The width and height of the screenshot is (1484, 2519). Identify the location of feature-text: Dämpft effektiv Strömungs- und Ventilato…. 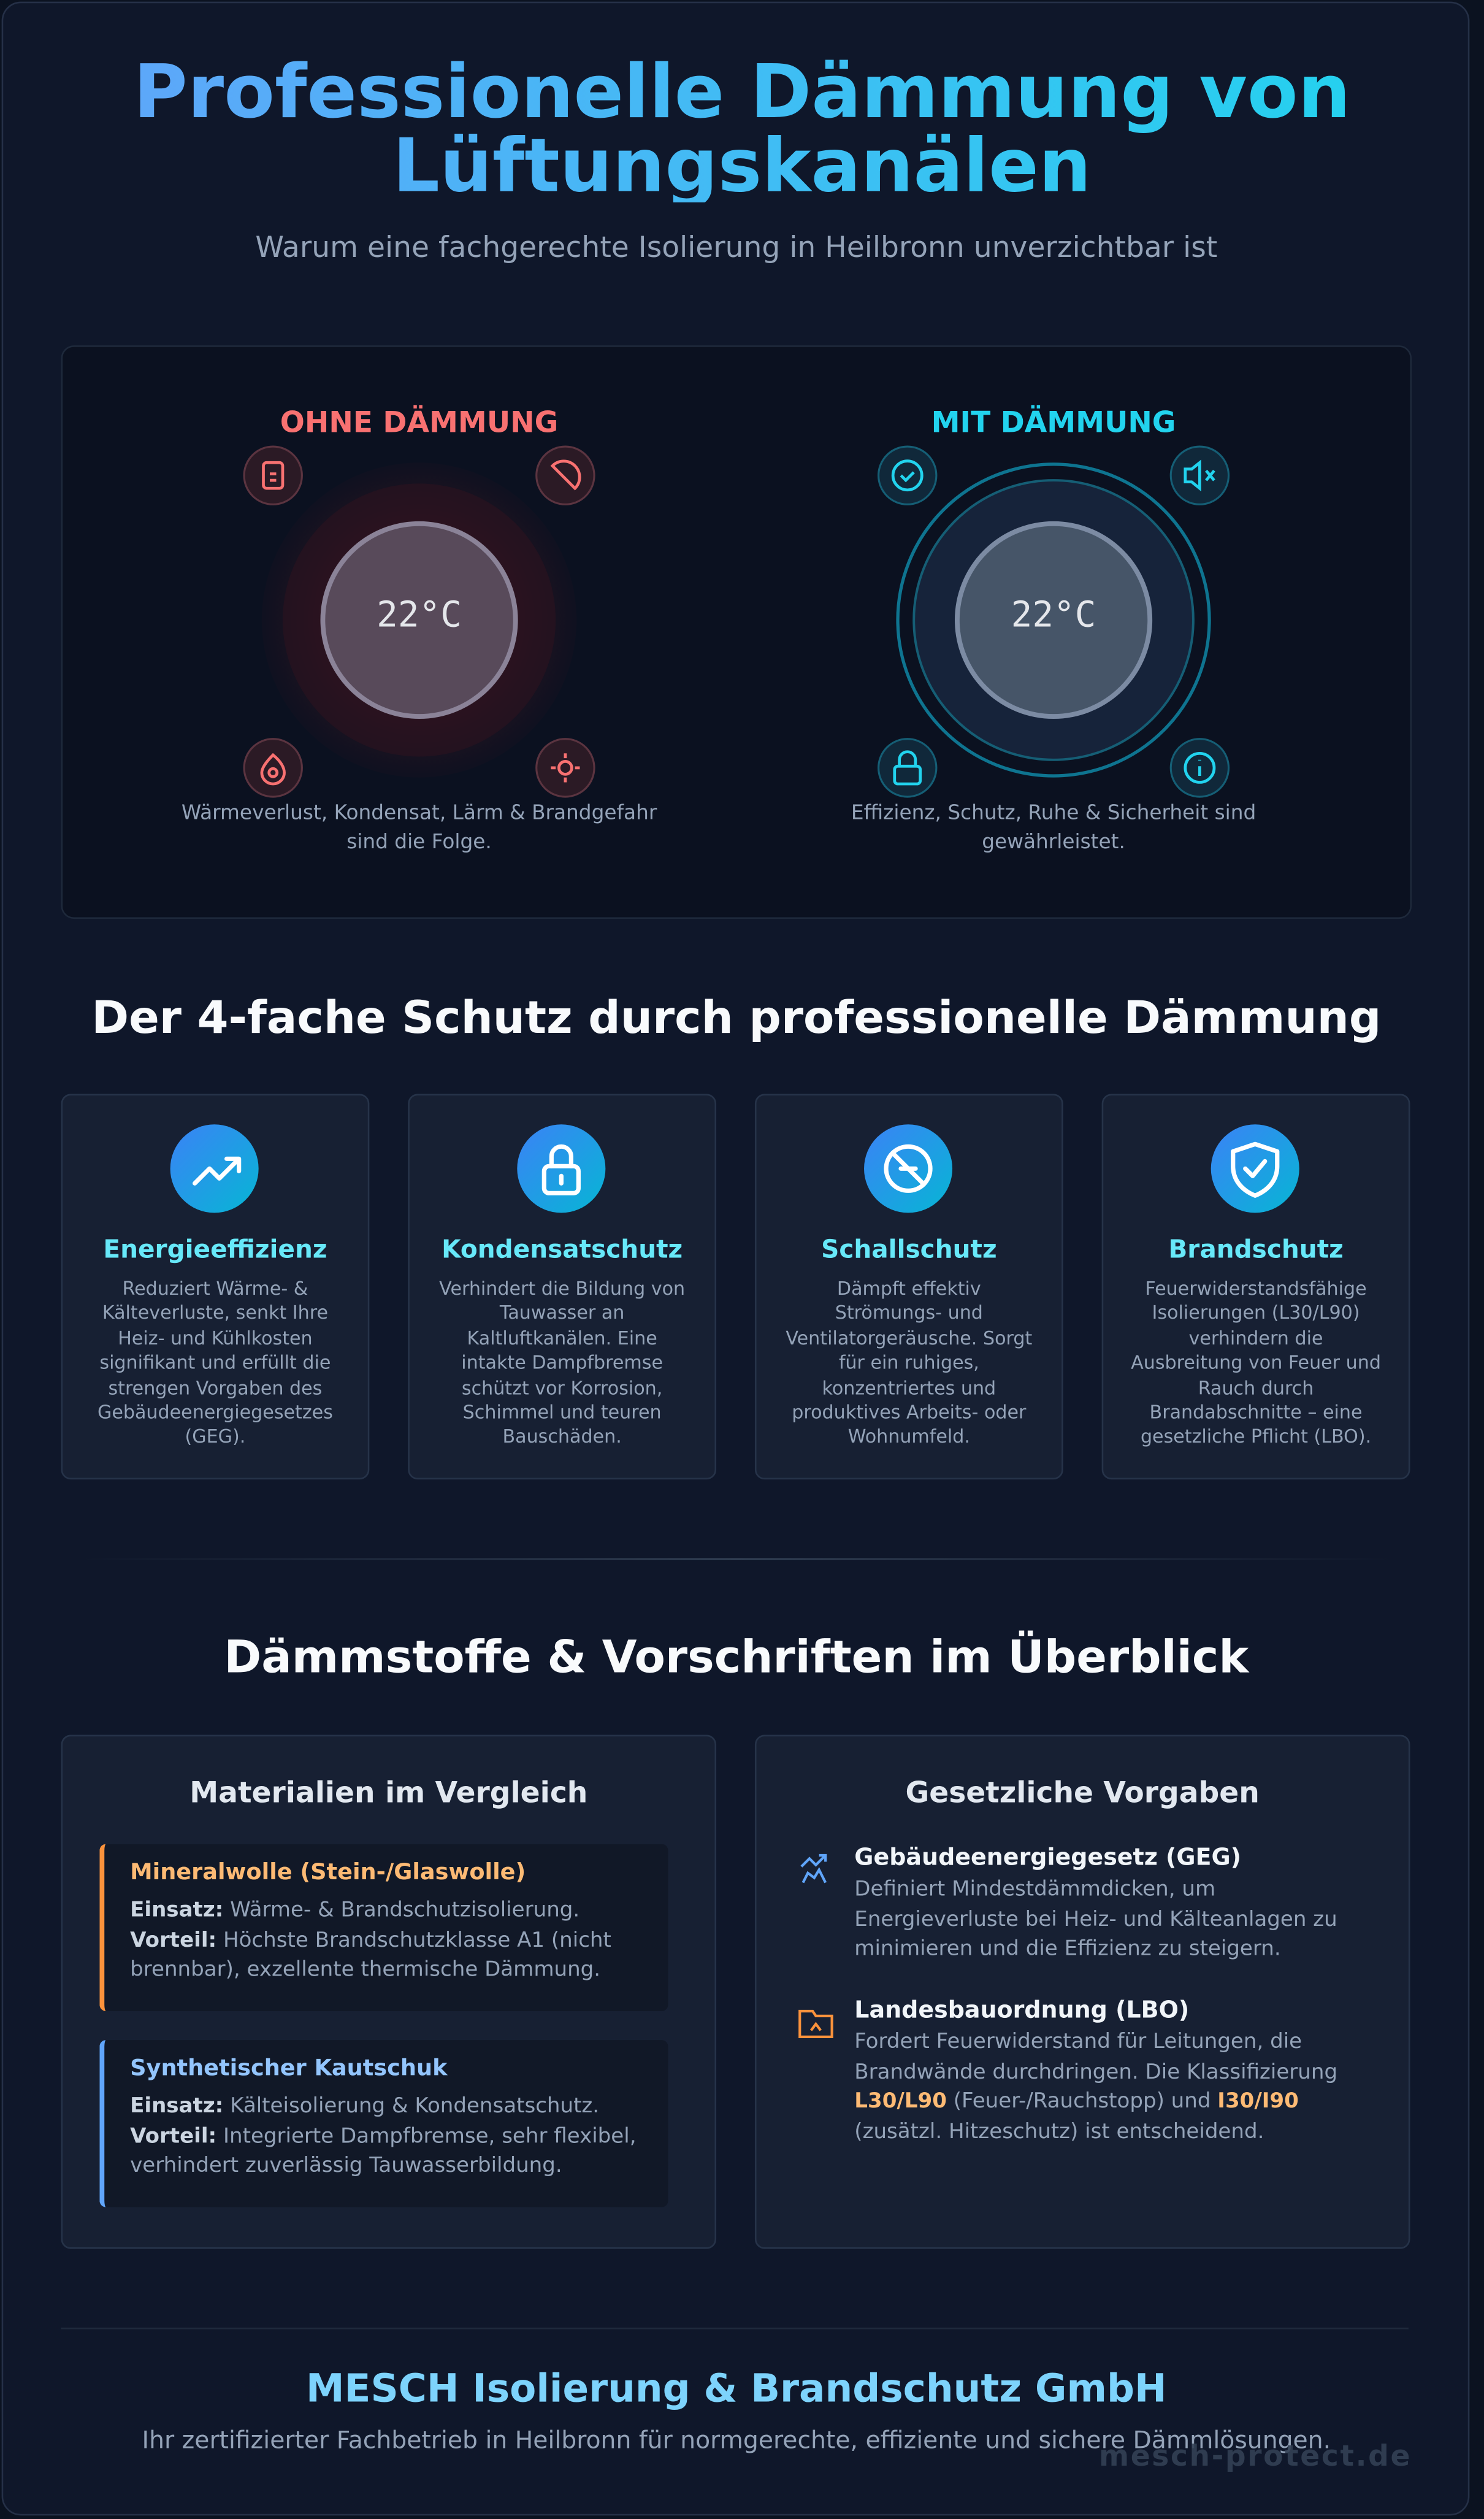
(909, 1362).